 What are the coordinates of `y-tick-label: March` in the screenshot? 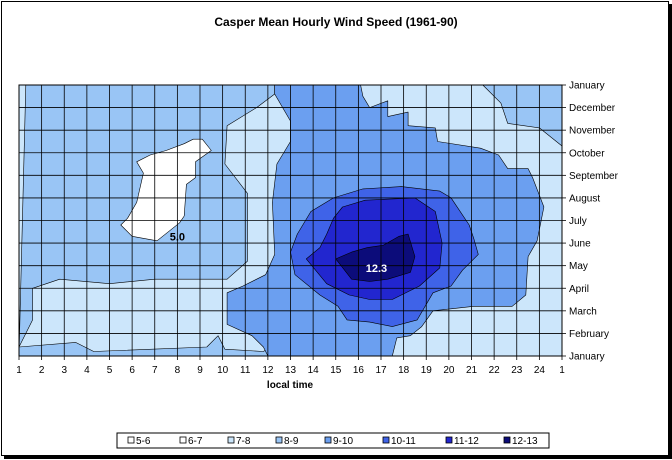 It's located at (583, 311).